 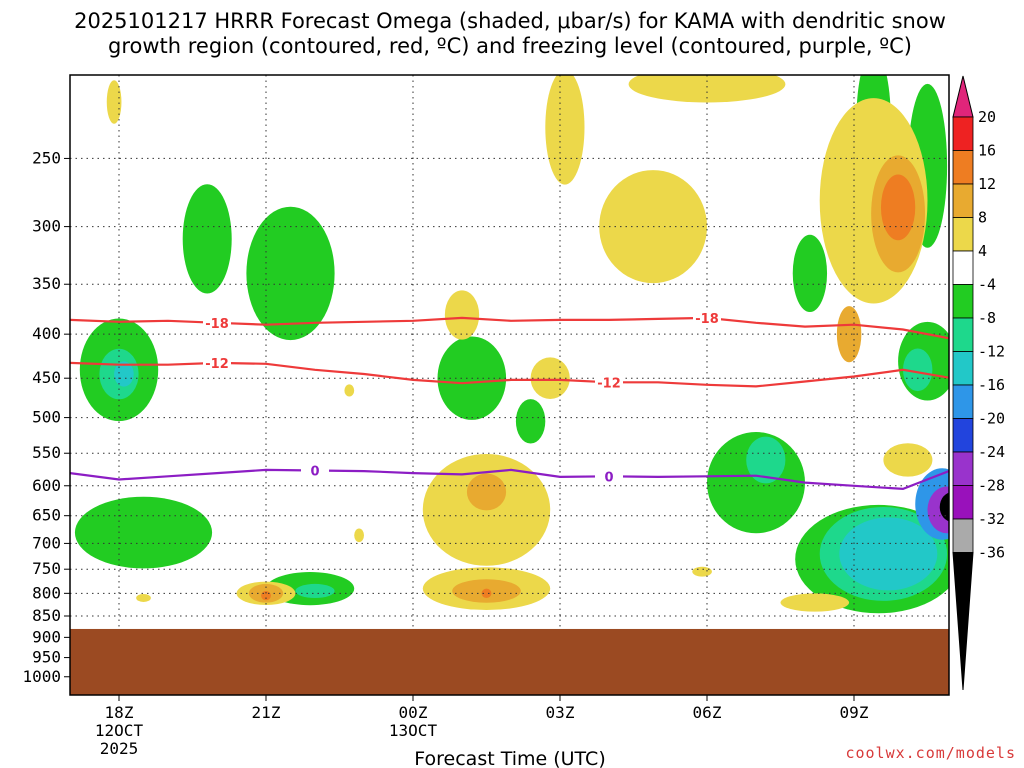 I want to click on y-tick-label-850: 850, so click(x=46, y=615).